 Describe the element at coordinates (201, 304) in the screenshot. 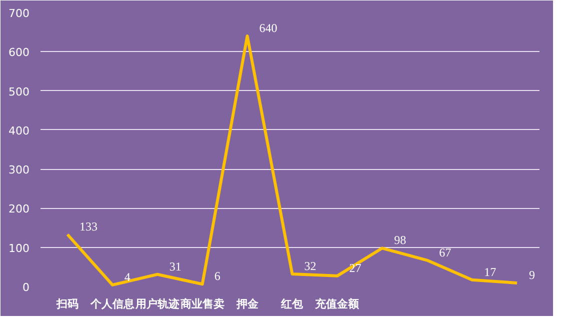

I see `x-tick-label: 商业售卖` at that location.